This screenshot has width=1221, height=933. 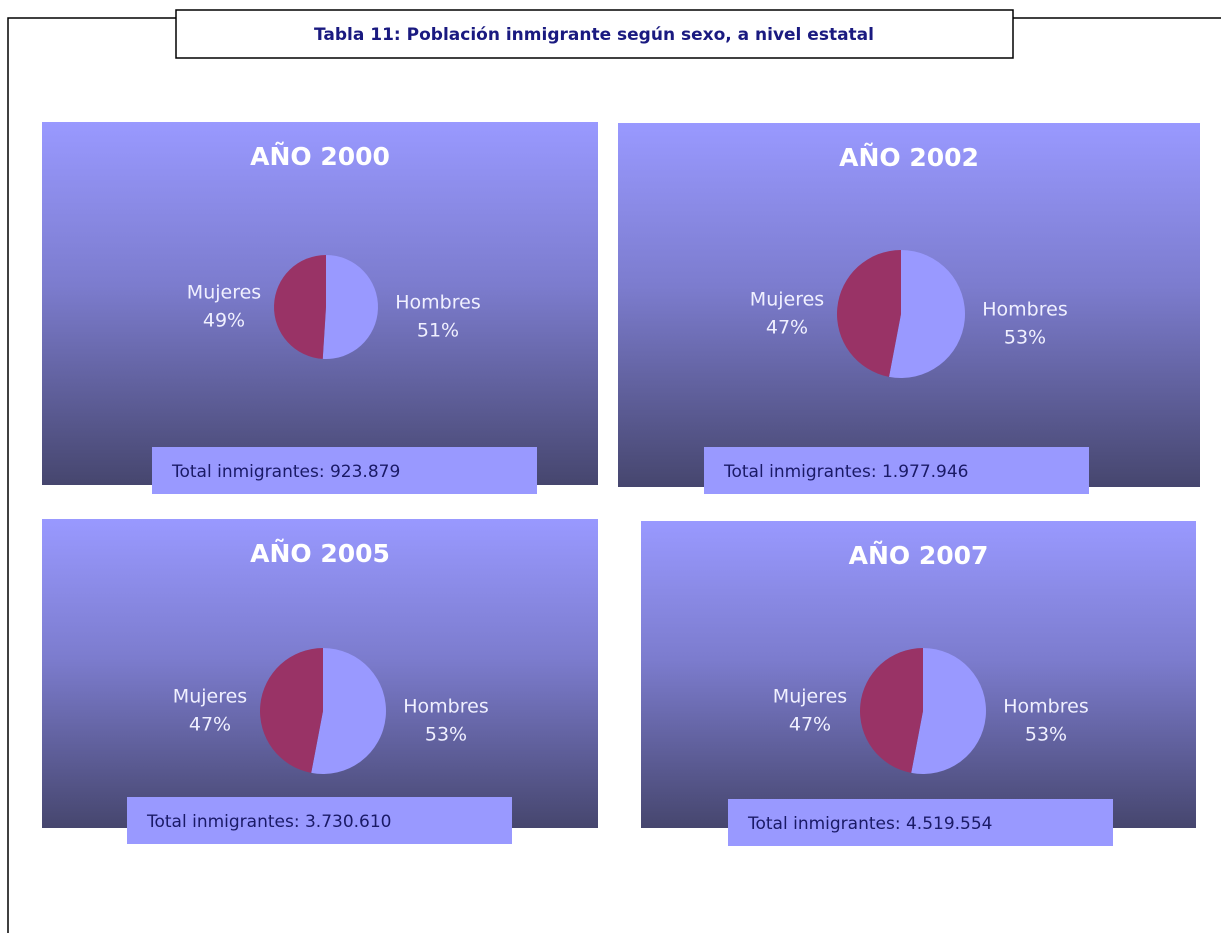 I want to click on chart-title: AÑO 2005, so click(x=320, y=553).